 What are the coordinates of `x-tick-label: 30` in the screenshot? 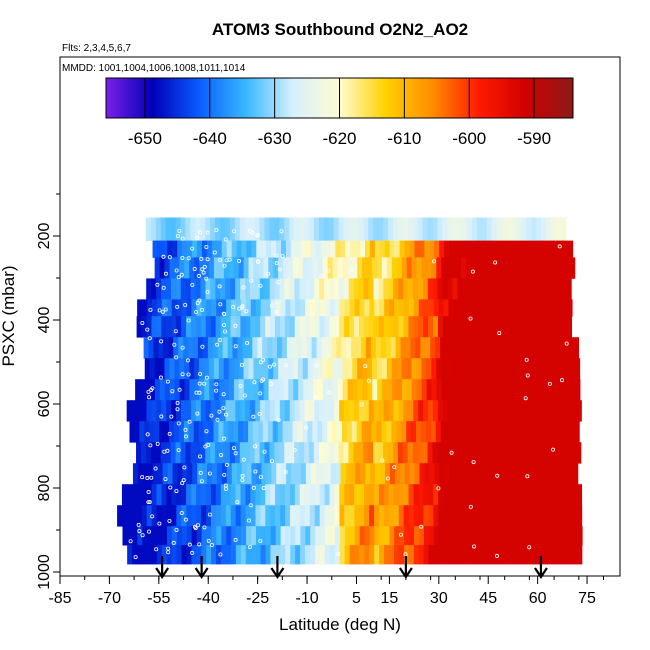 It's located at (439, 598).